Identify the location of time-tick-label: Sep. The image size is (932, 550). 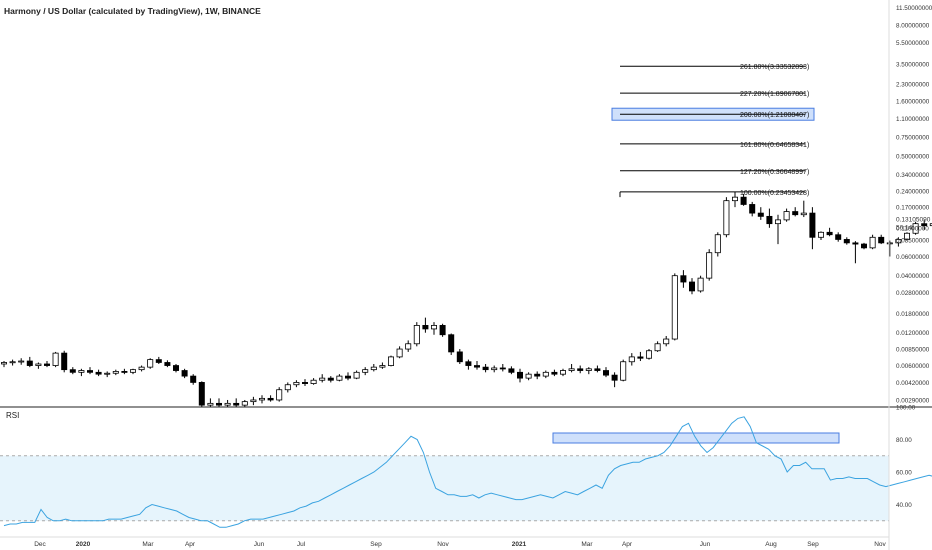
(376, 544).